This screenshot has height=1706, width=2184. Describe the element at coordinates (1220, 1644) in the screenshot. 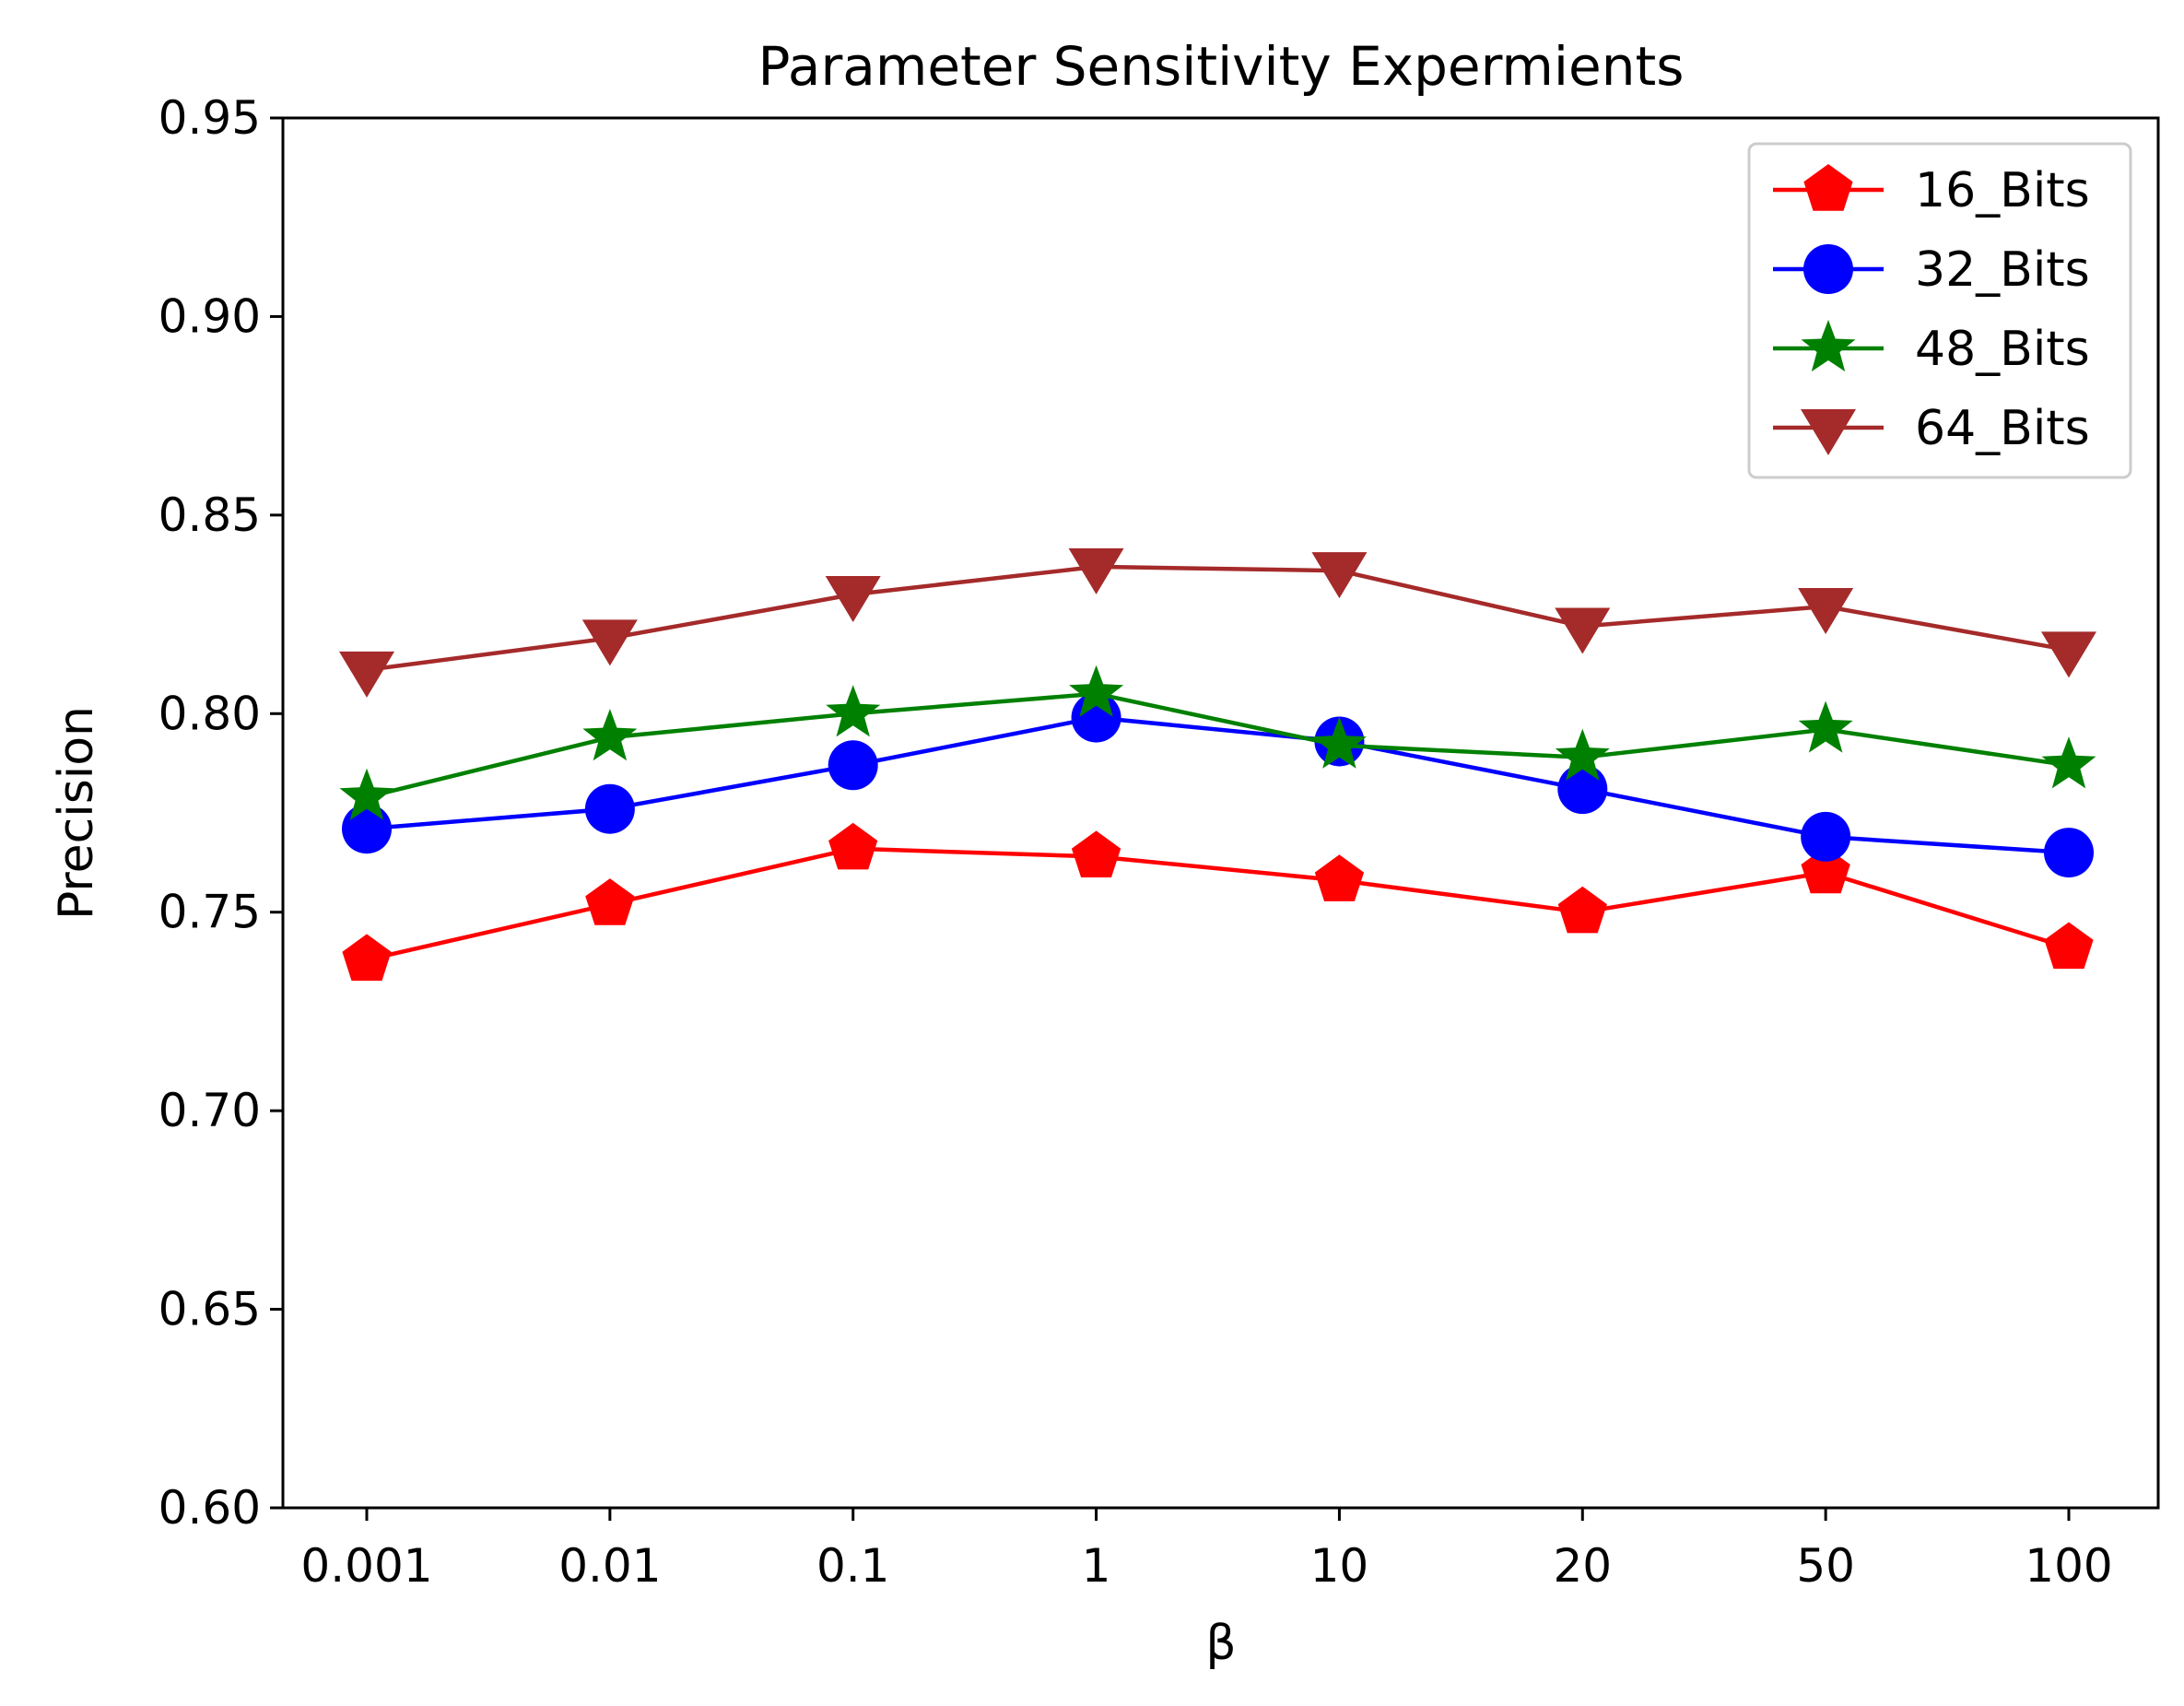

I see `x-axis-label: β` at that location.